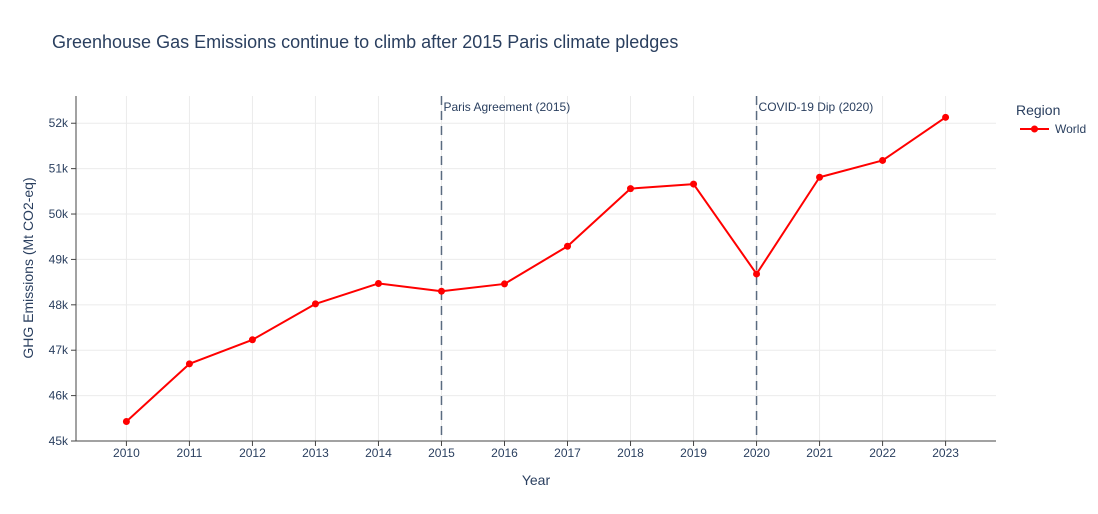 The image size is (1098, 514). Describe the element at coordinates (126, 453) in the screenshot. I see `x-tick-label: 2010` at that location.